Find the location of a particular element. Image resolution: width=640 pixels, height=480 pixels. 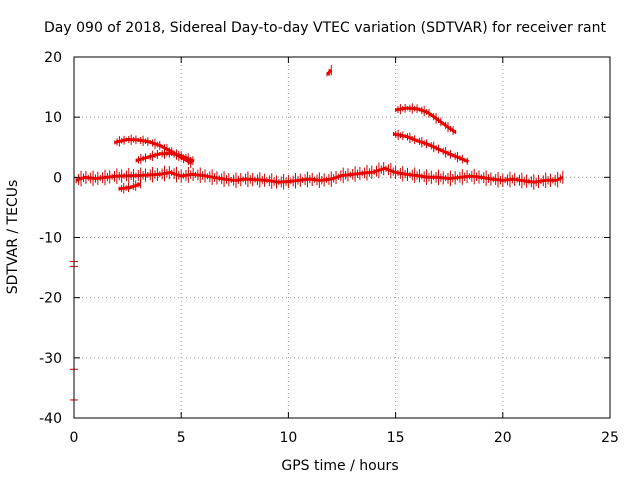

y-tick-label: 0 is located at coordinates (57, 178).